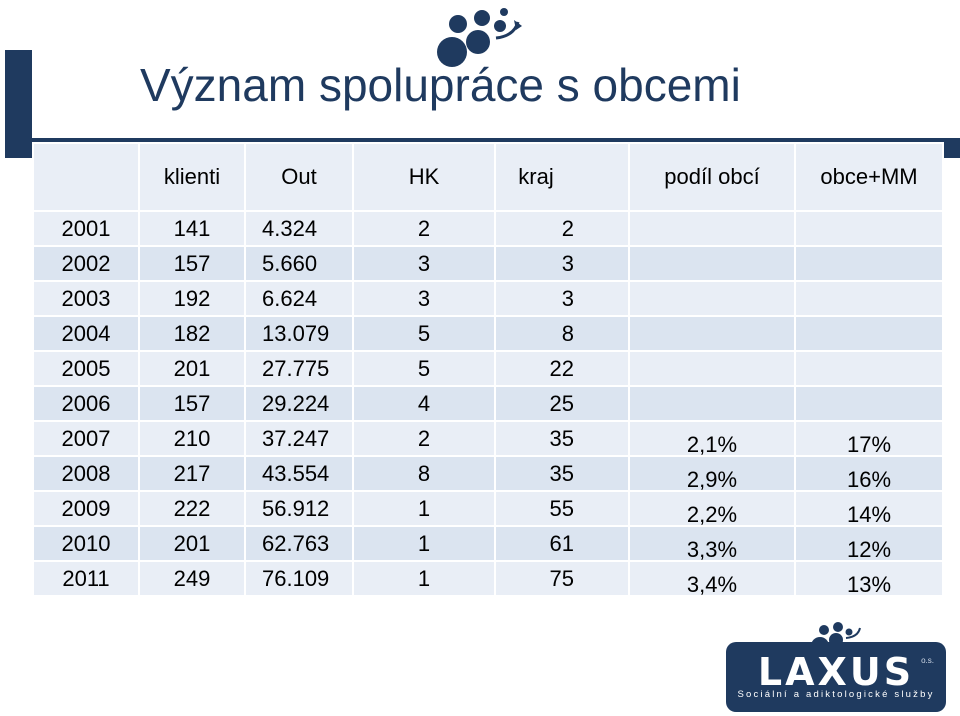 Image resolution: width=960 pixels, height=716 pixels. I want to click on cell-year-value: 2007, so click(86, 438).